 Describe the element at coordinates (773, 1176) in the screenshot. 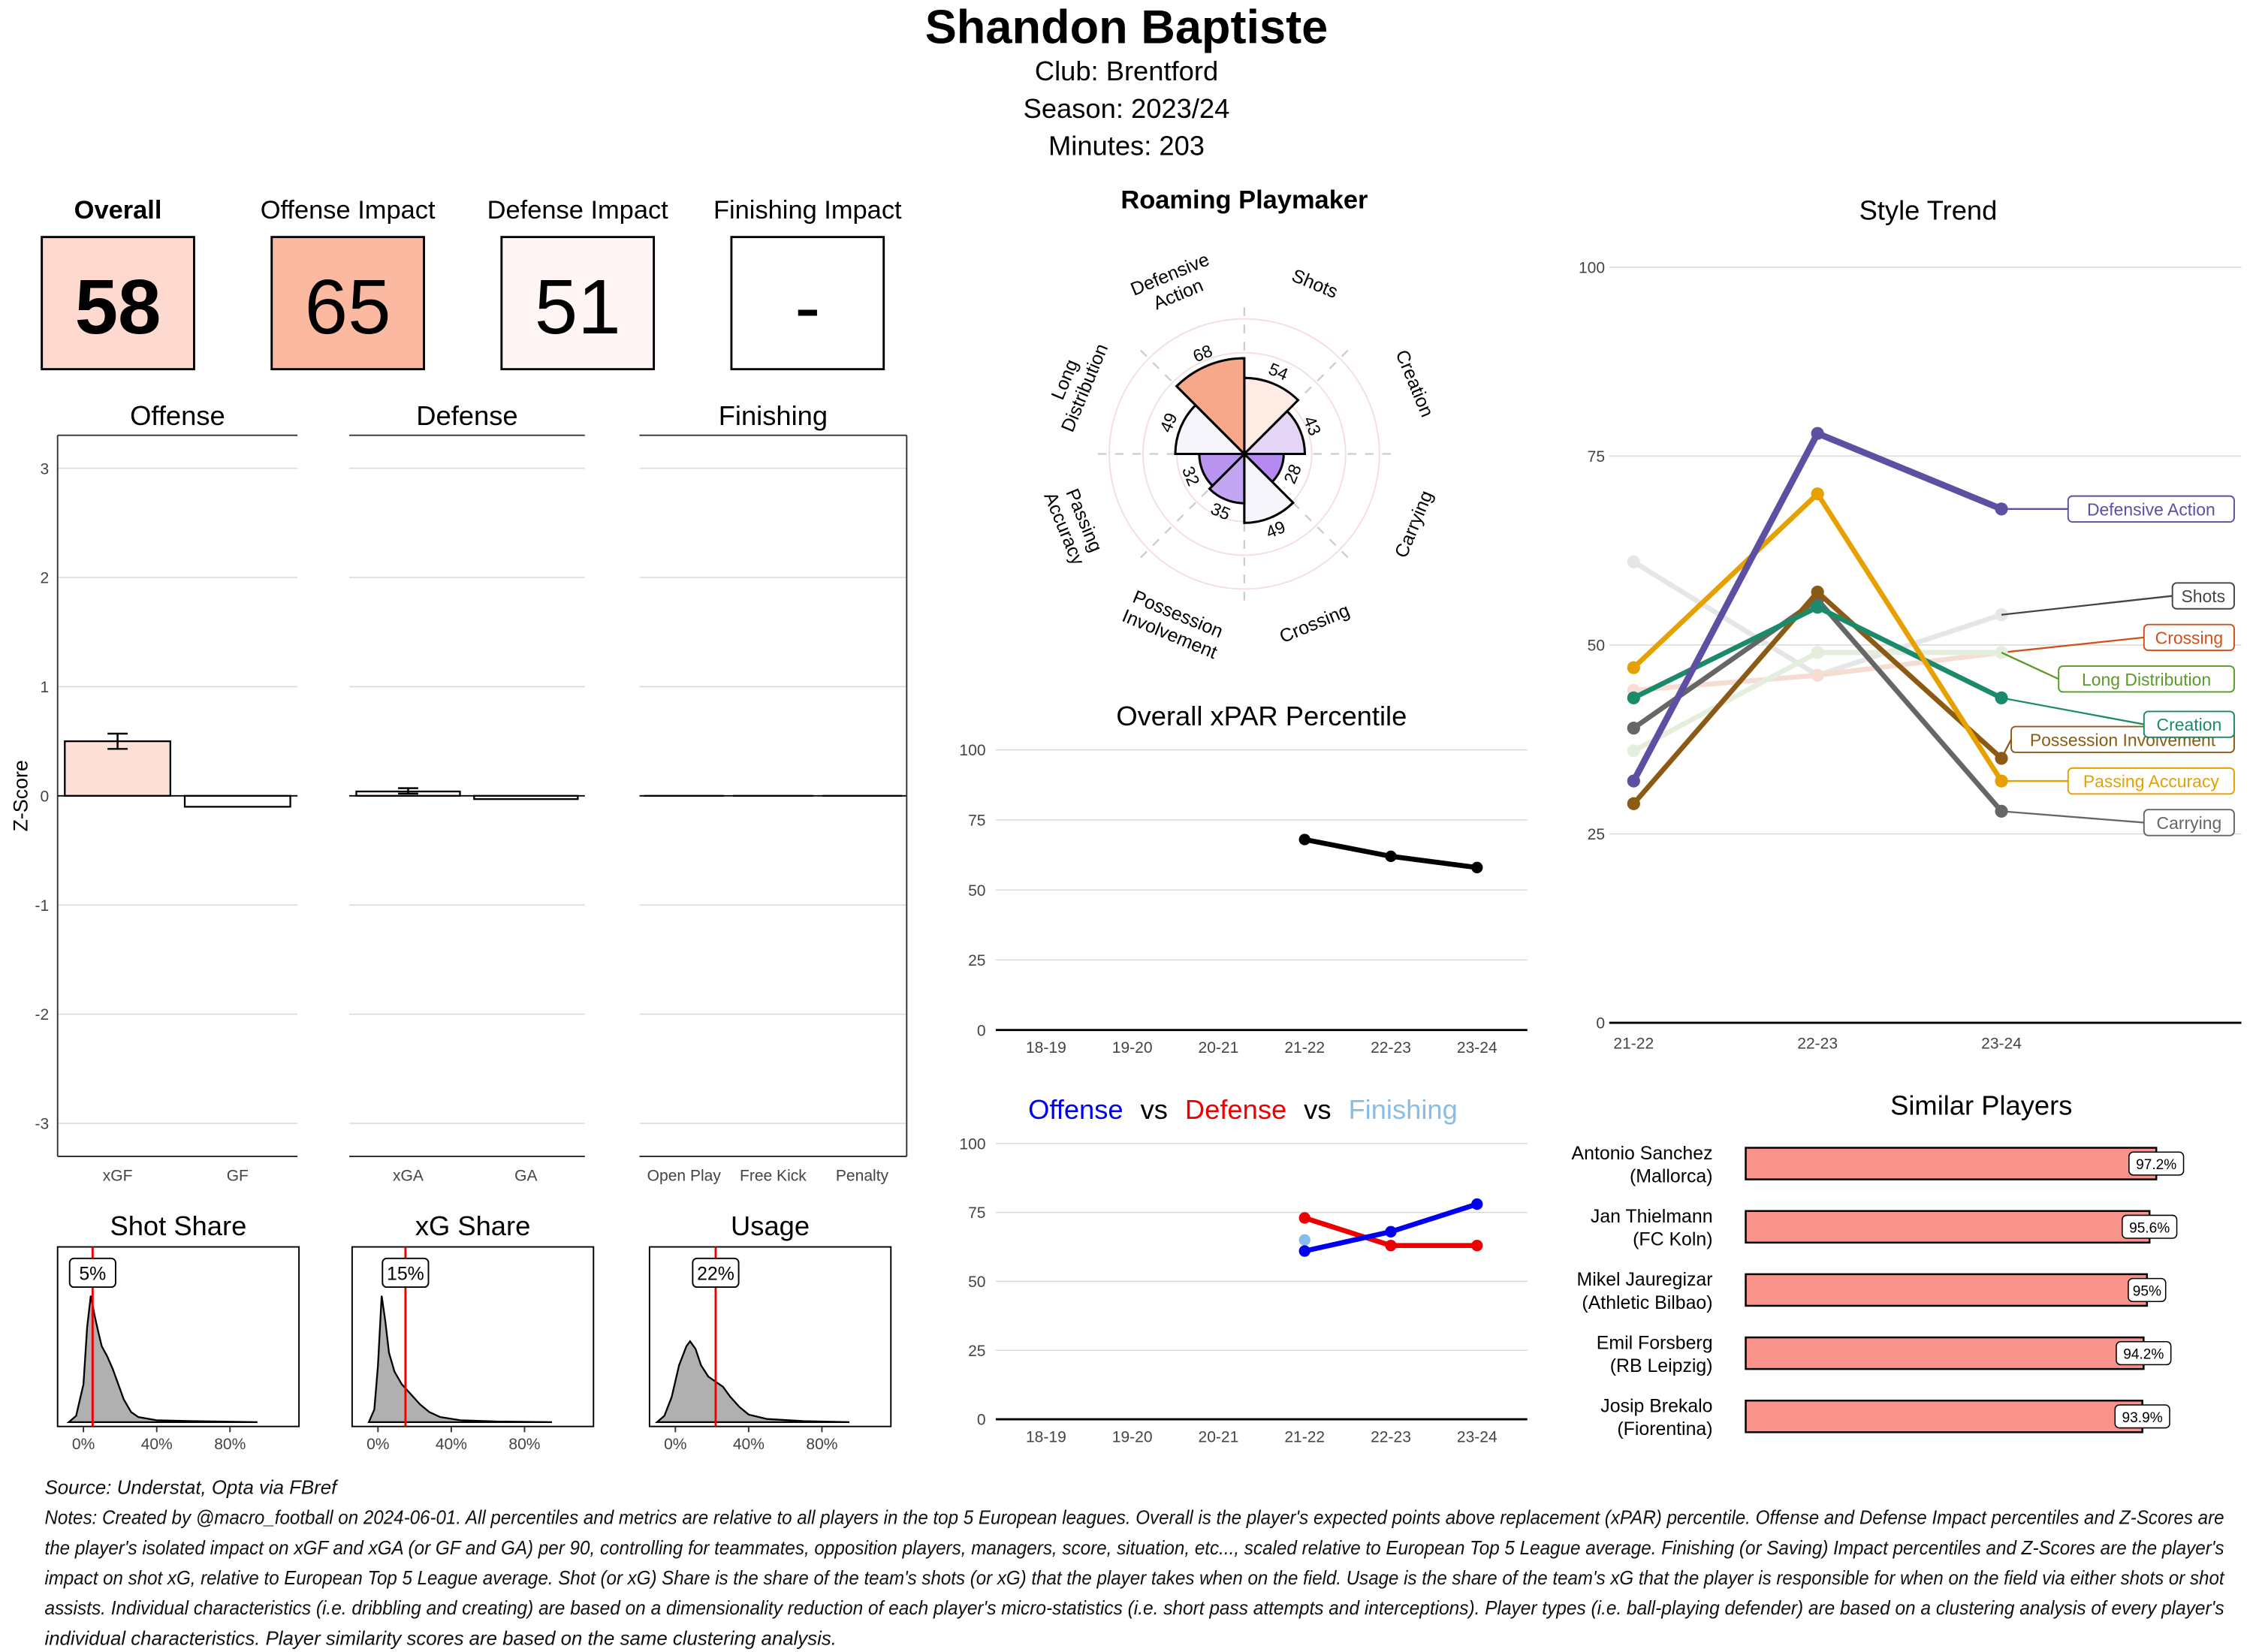

I see `x-tick-label: Free Kick` at that location.